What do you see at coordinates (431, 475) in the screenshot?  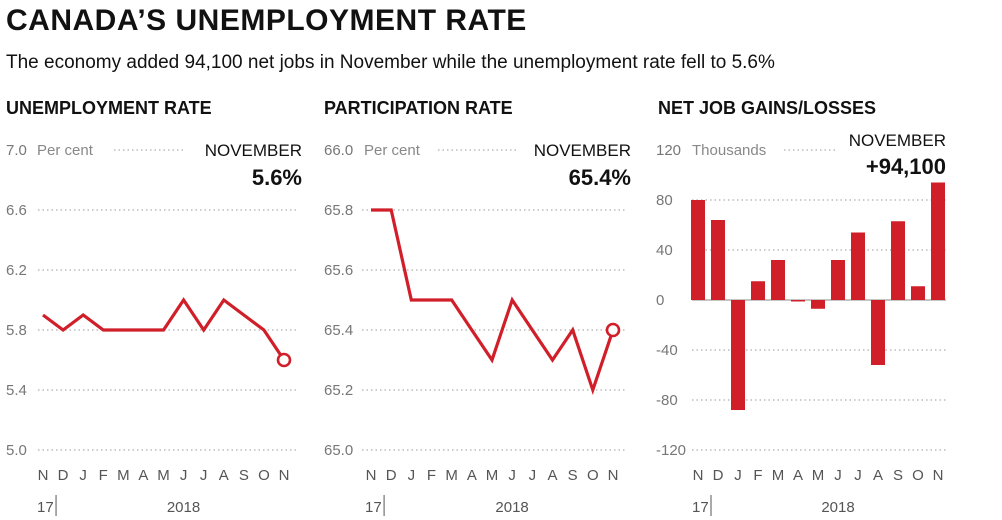 I see `participation-xtick-label: F` at bounding box center [431, 475].